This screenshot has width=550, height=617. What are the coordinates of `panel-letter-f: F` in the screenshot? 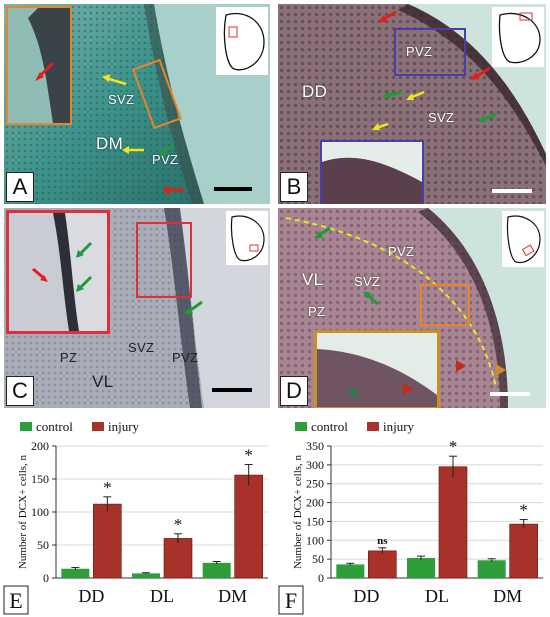 It's located at (291, 600).